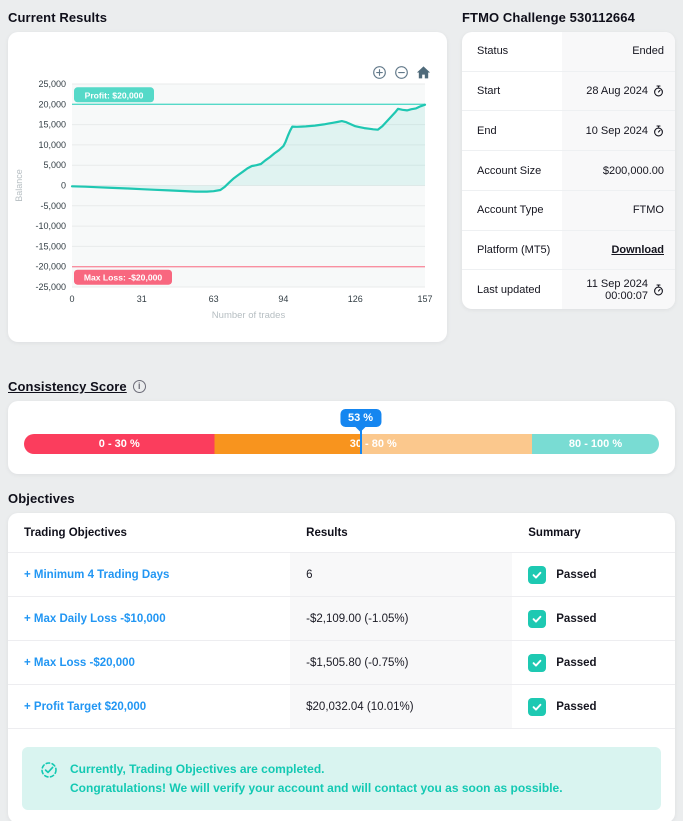  What do you see at coordinates (618, 289) in the screenshot?
I see `detail-value: 11 Sep 2024 00:00:07` at bounding box center [618, 289].